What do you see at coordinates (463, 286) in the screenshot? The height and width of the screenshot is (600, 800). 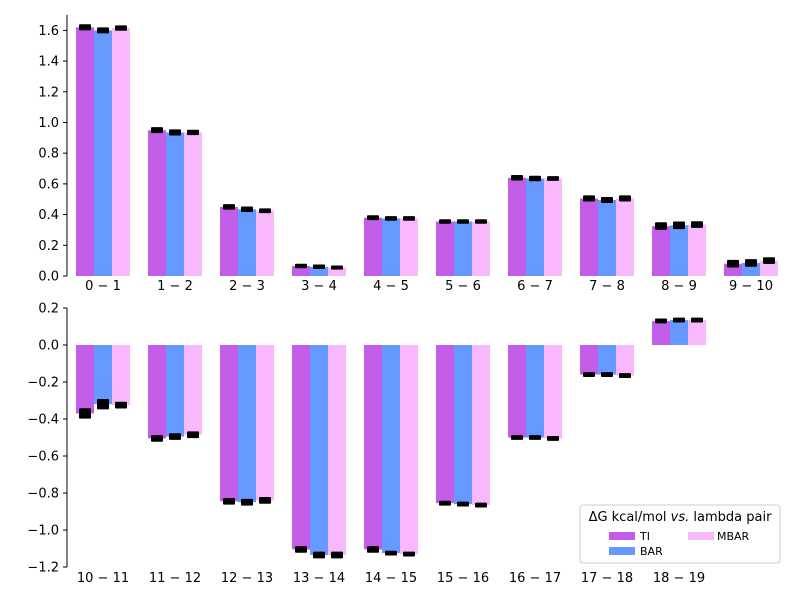 I see `category-label: 5 − 6` at bounding box center [463, 286].